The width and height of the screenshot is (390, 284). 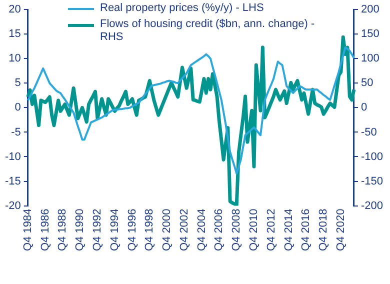 What do you see at coordinates (14, 10) in the screenshot?
I see `y-tick-label: 20` at bounding box center [14, 10].